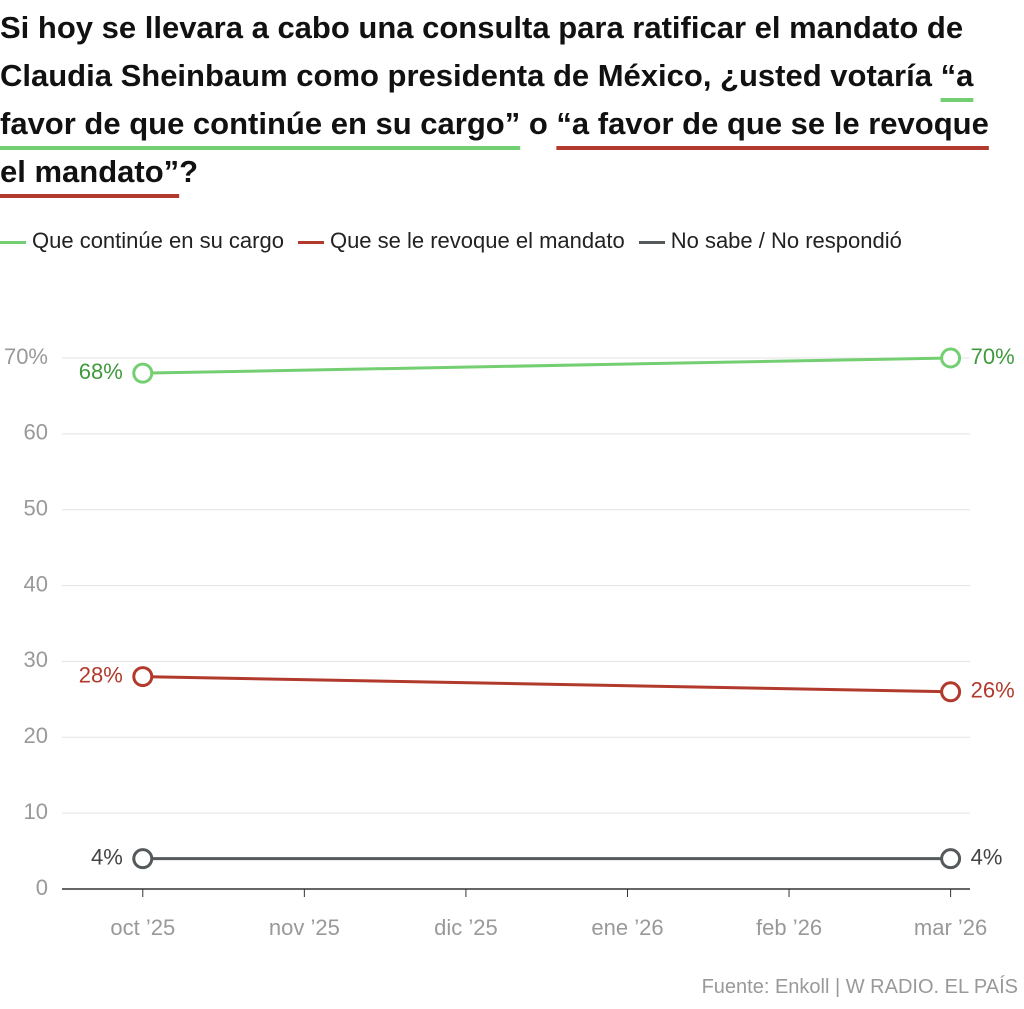  I want to click on x-tick-label: oct ’25, so click(142, 927).